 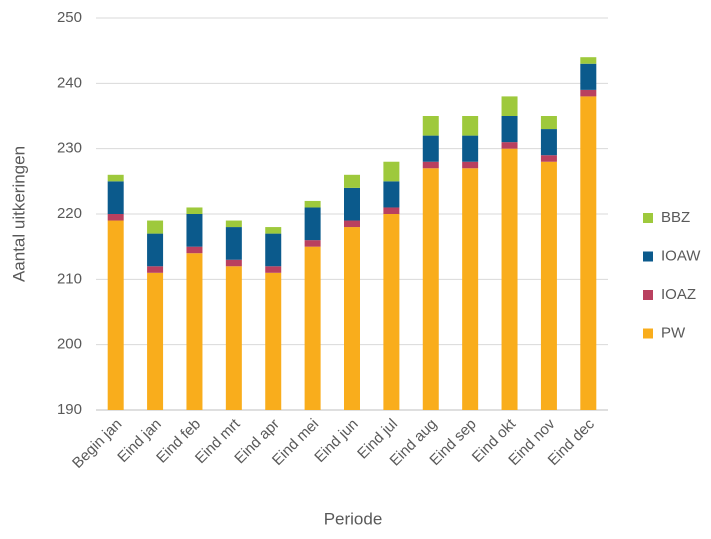 What do you see at coordinates (69, 344) in the screenshot?
I see `y-tick-label: 200` at bounding box center [69, 344].